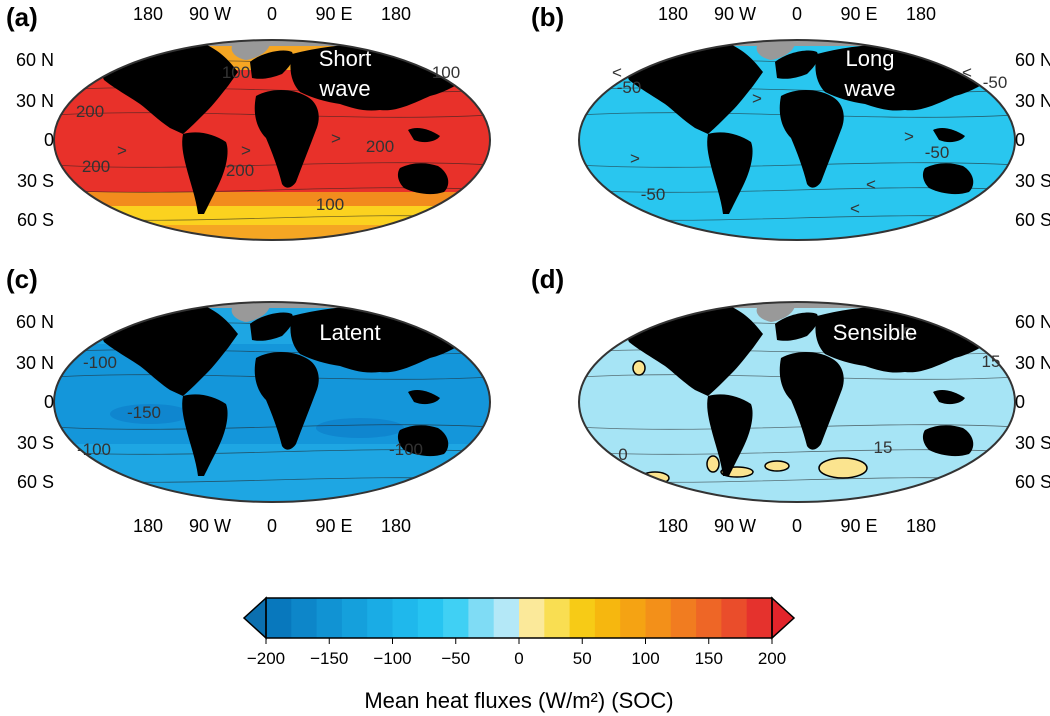  Describe the element at coordinates (582, 658) in the screenshot. I see `colorbar-tick-label: 50` at that location.